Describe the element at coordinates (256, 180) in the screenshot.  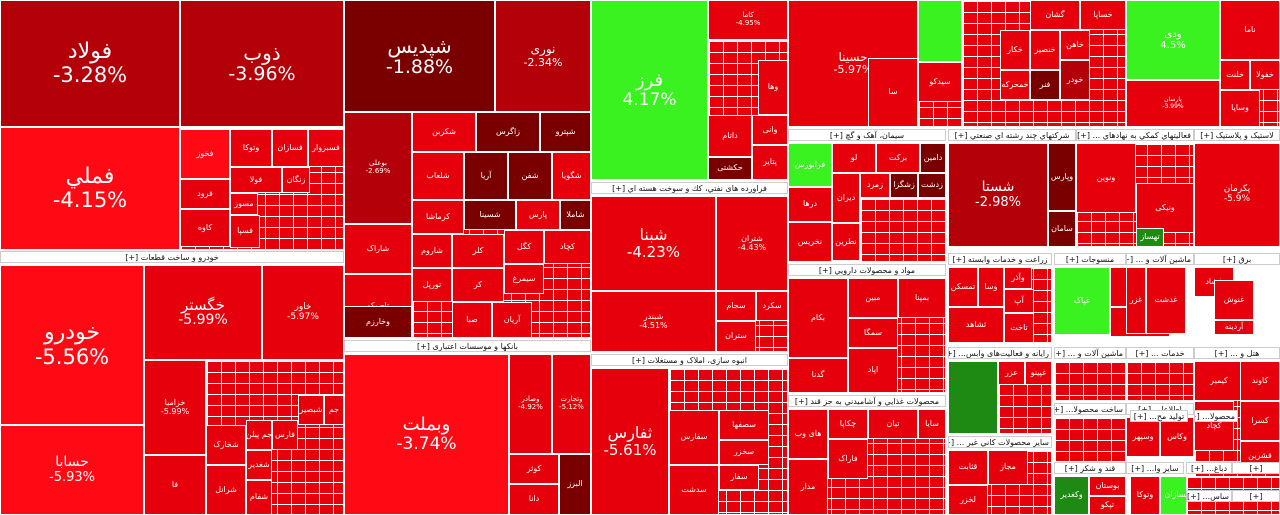
I see `stock-tile-small: فولا` at that location.